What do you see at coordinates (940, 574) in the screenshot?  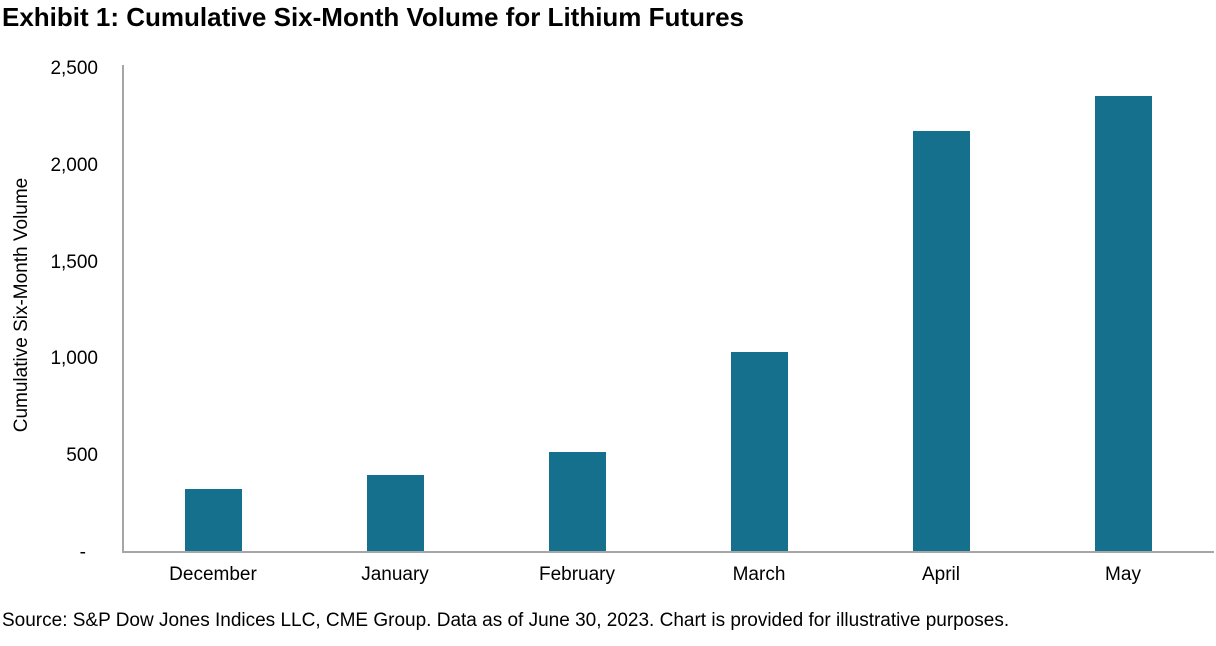 I see `x-tick-april: April` at bounding box center [940, 574].